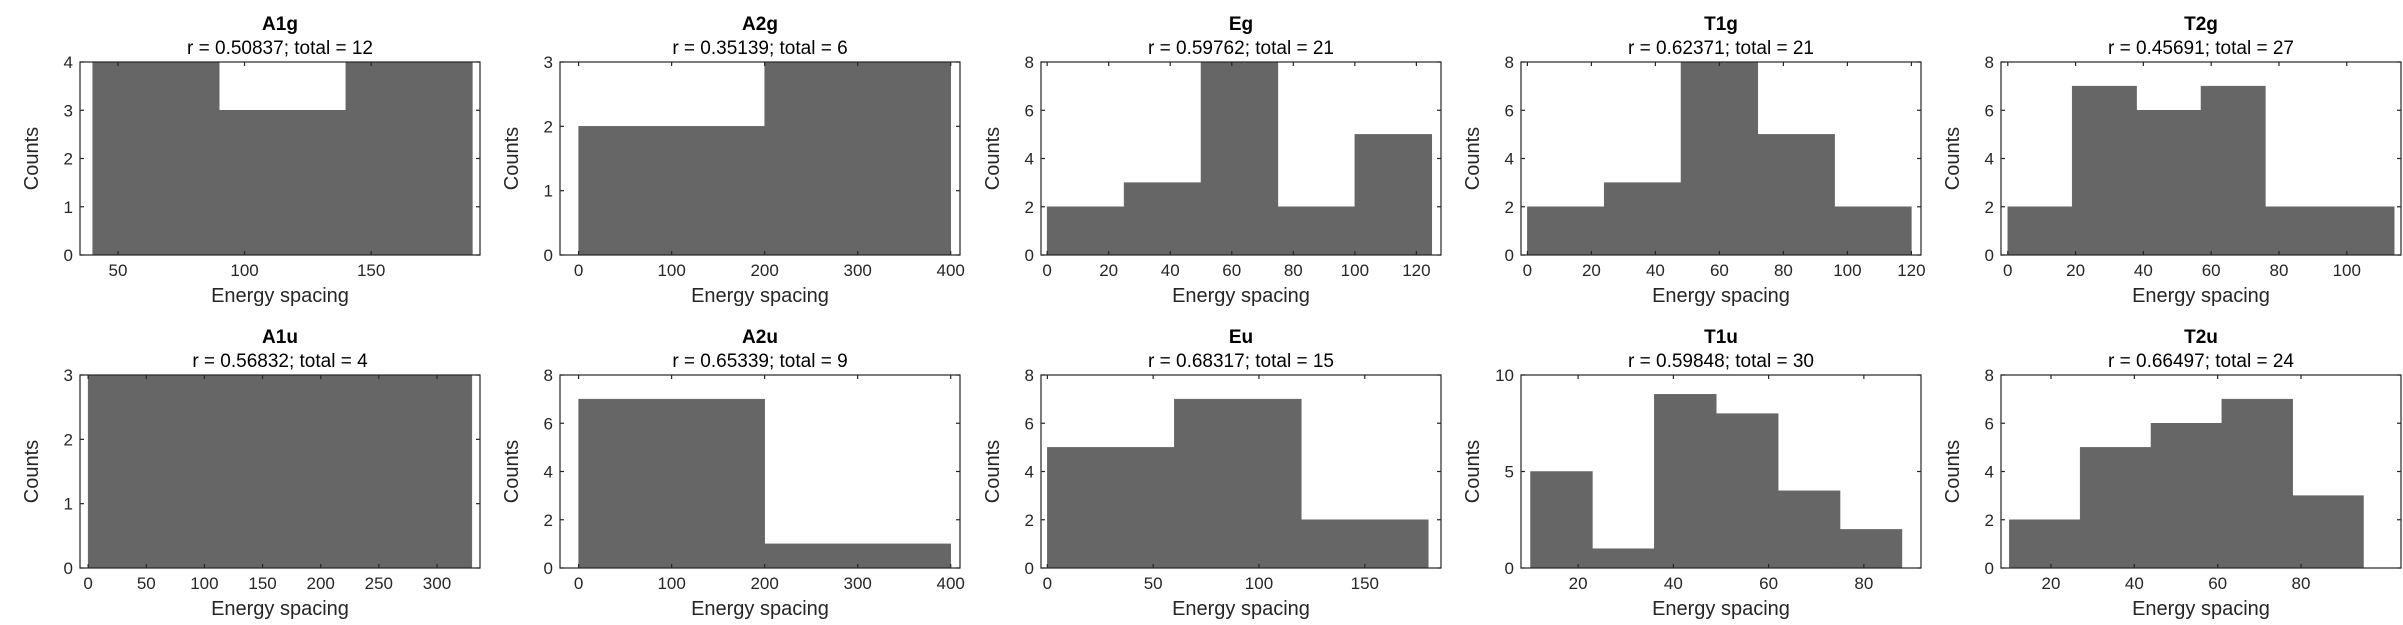  Describe the element at coordinates (1721, 361) in the screenshot. I see `subplot-subtitle: r = 0.59848; total = 30` at that location.